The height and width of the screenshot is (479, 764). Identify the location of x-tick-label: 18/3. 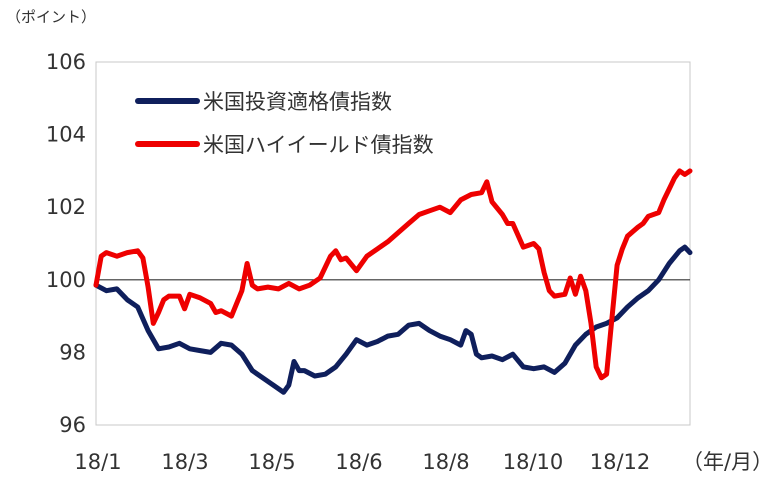
(184, 462).